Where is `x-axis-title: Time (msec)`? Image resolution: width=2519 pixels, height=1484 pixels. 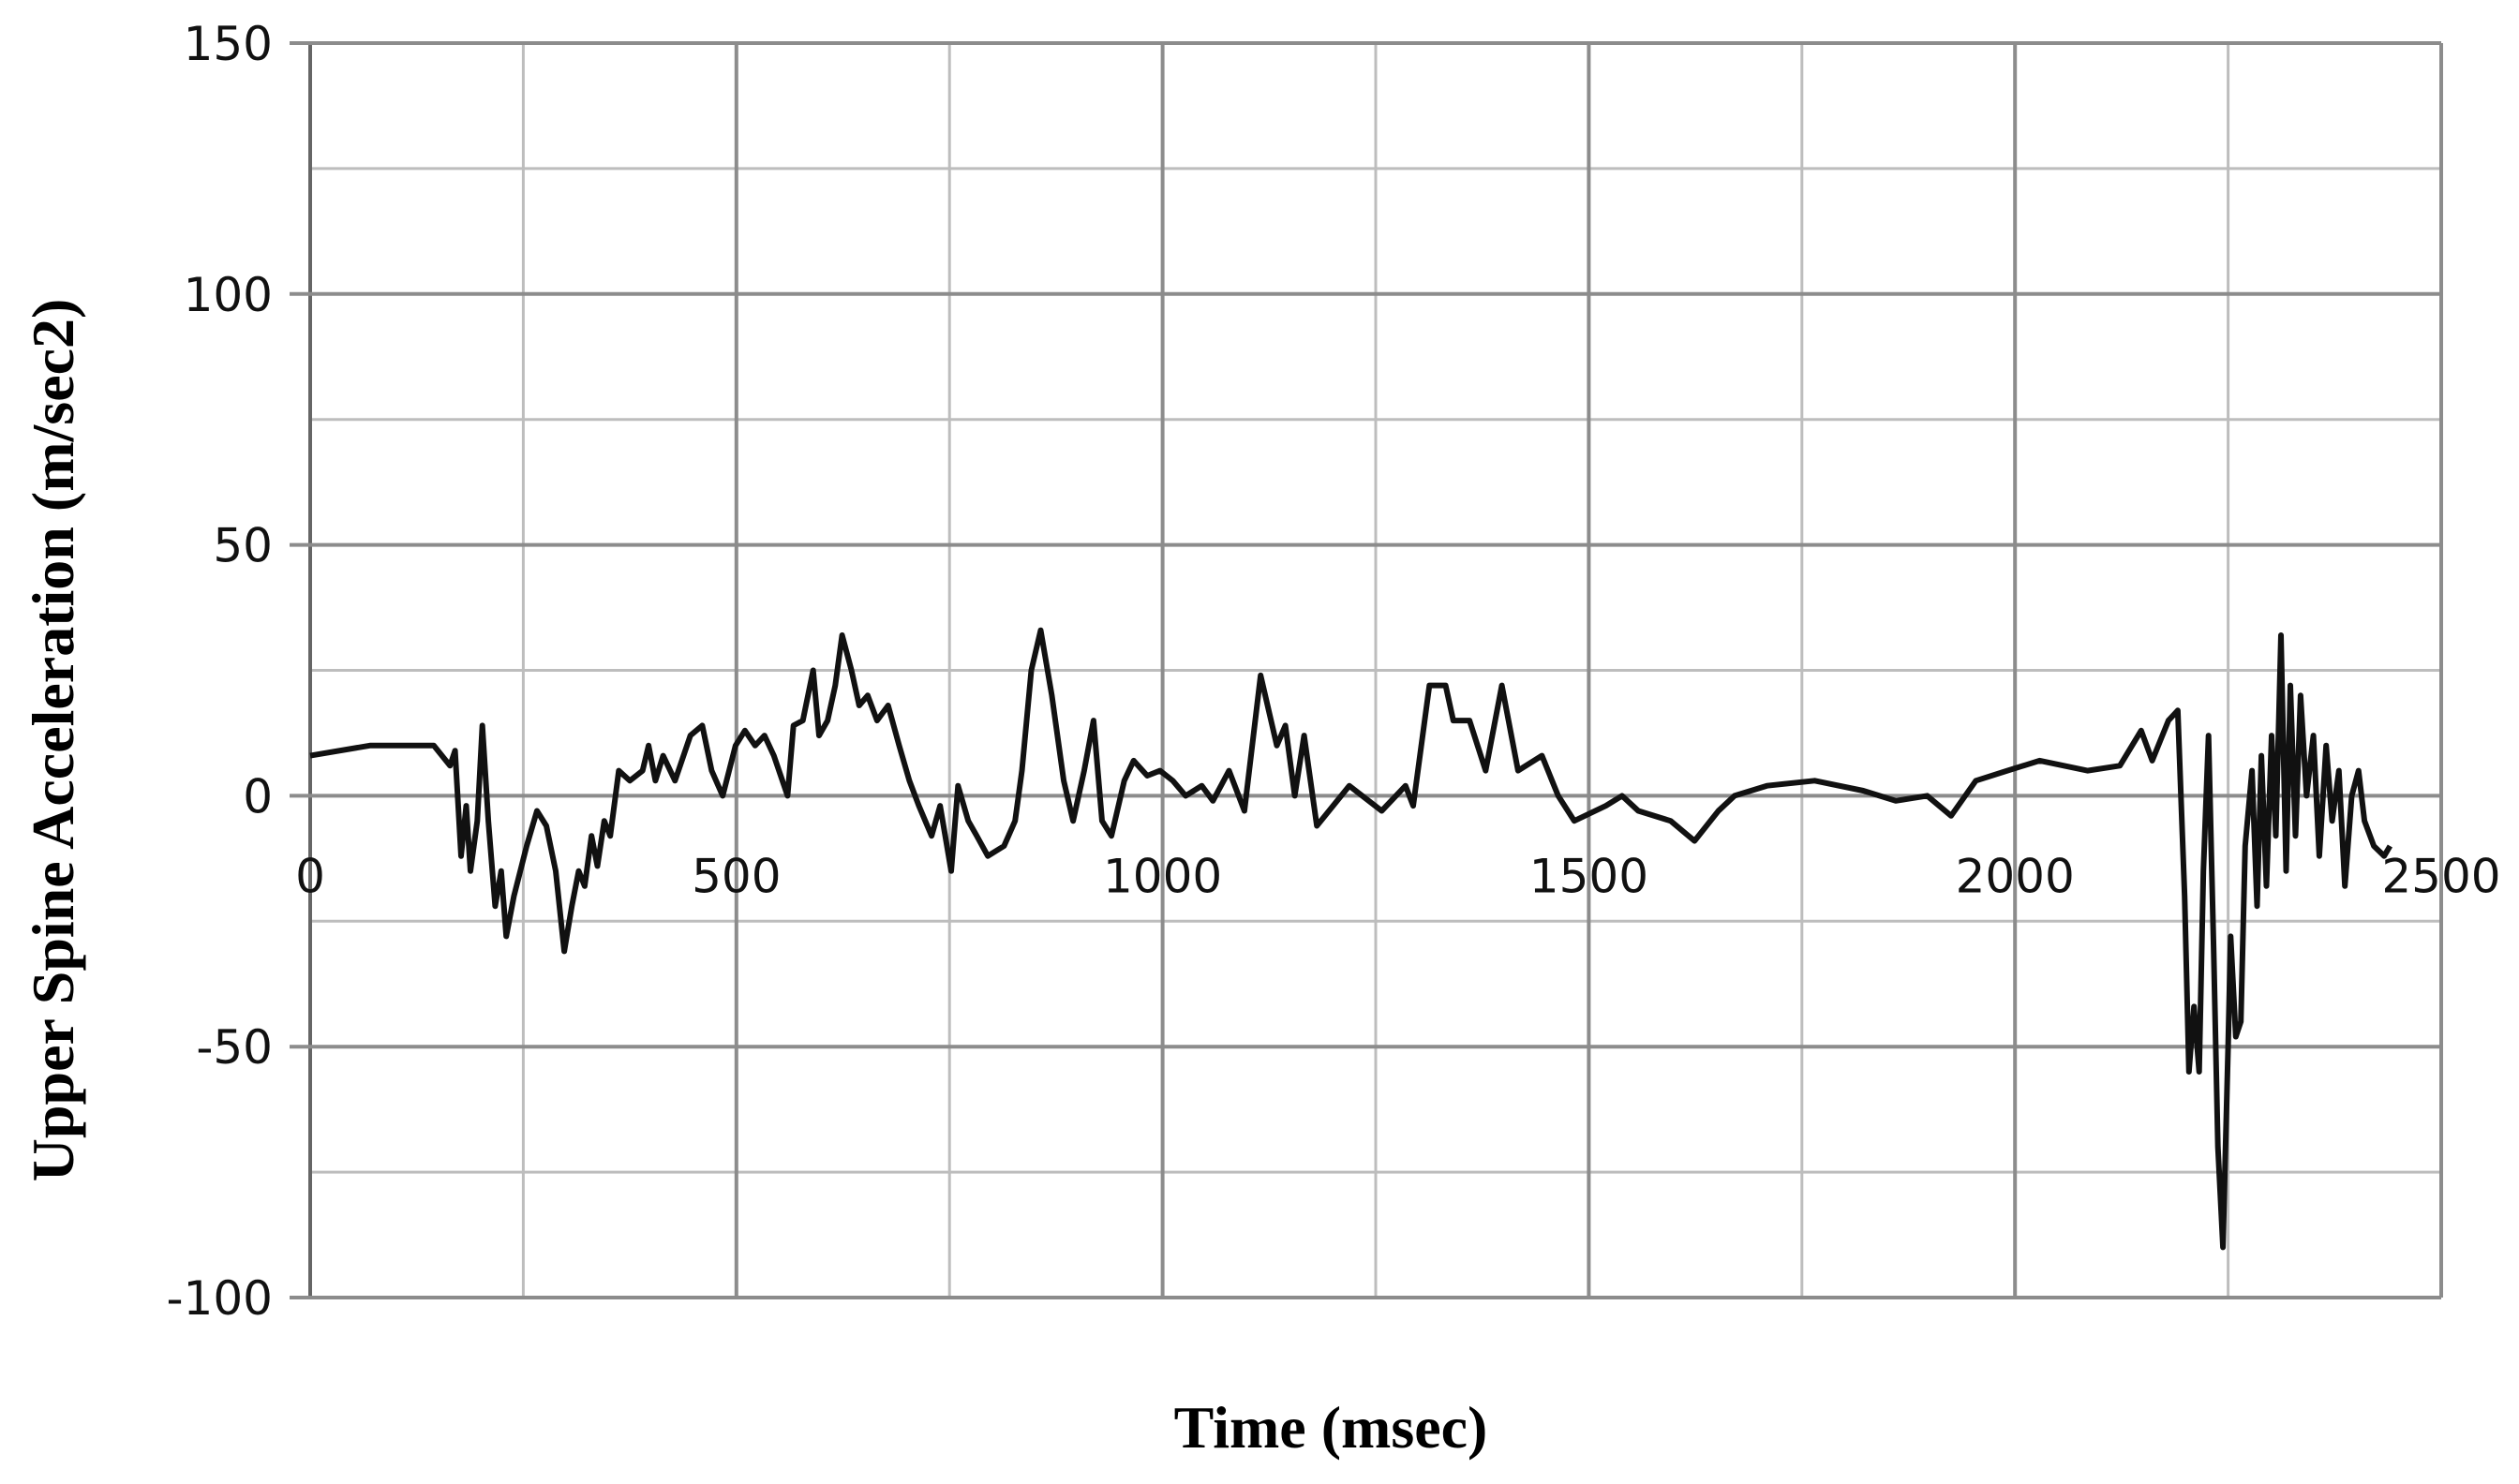 x-axis-title: Time (msec) is located at coordinates (1331, 1427).